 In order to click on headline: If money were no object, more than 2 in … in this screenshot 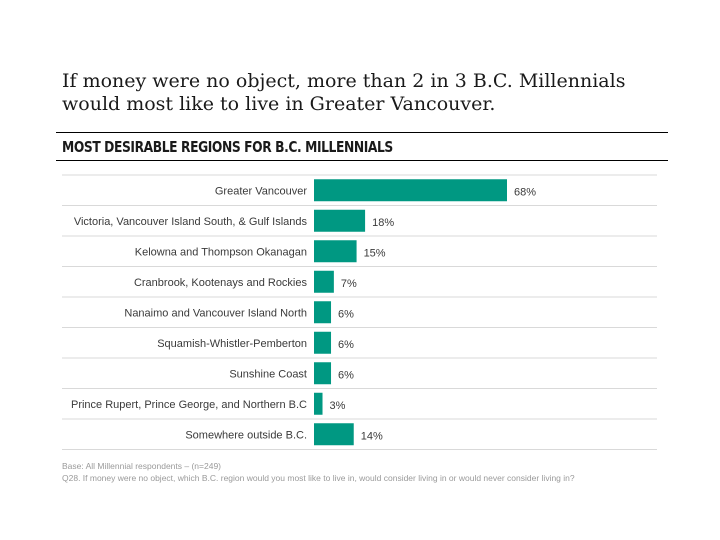, I will do `click(344, 92)`.